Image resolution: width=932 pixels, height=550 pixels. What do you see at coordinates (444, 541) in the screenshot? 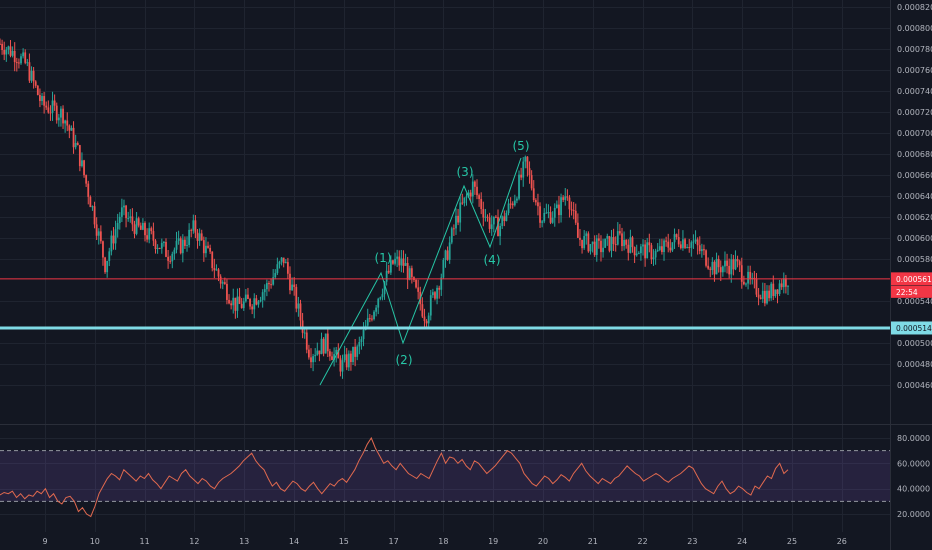
I see `time-axis: 9 10 11 12 13 14 15 17 18 19 20 21 22 23 24 25 26` at bounding box center [444, 541].